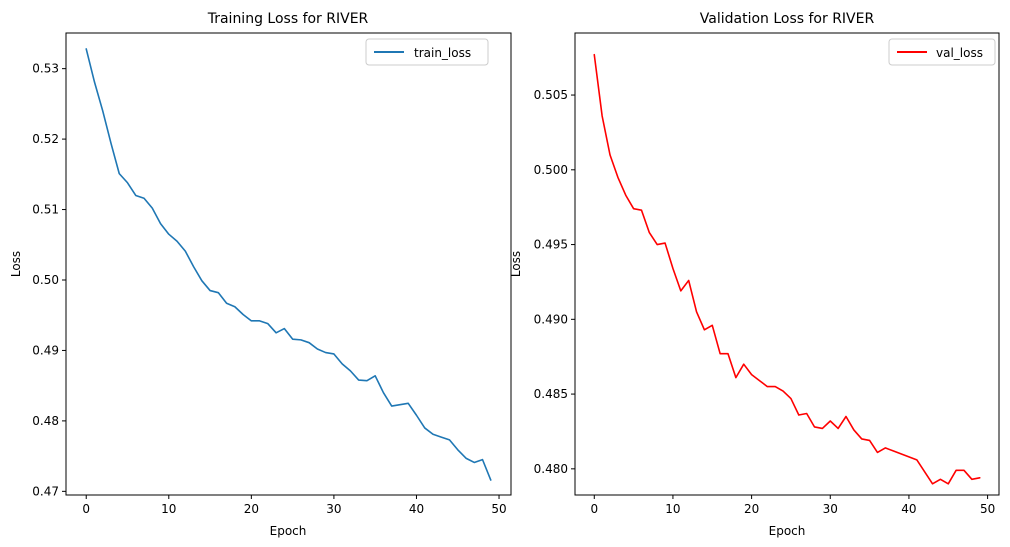 The image size is (1010, 547). I want to click on y-tick-label: 0.500, so click(551, 170).